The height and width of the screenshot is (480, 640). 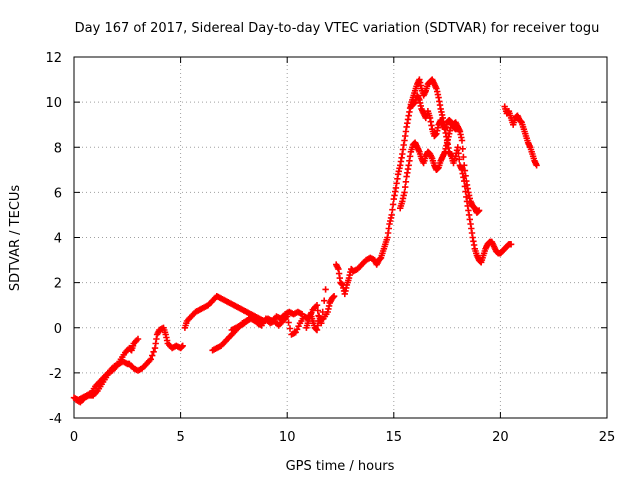 I want to click on x-tick-label: 0, so click(x=74, y=437).